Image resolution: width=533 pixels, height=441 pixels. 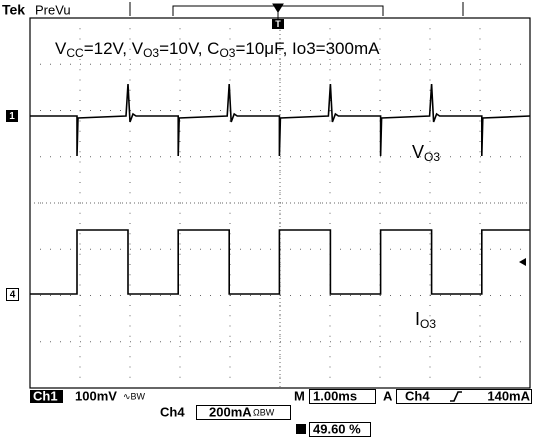 I want to click on annotation: VCC=12V, VO3=10V, CO3=10μF, Io3=300mA, so click(x=217, y=49).